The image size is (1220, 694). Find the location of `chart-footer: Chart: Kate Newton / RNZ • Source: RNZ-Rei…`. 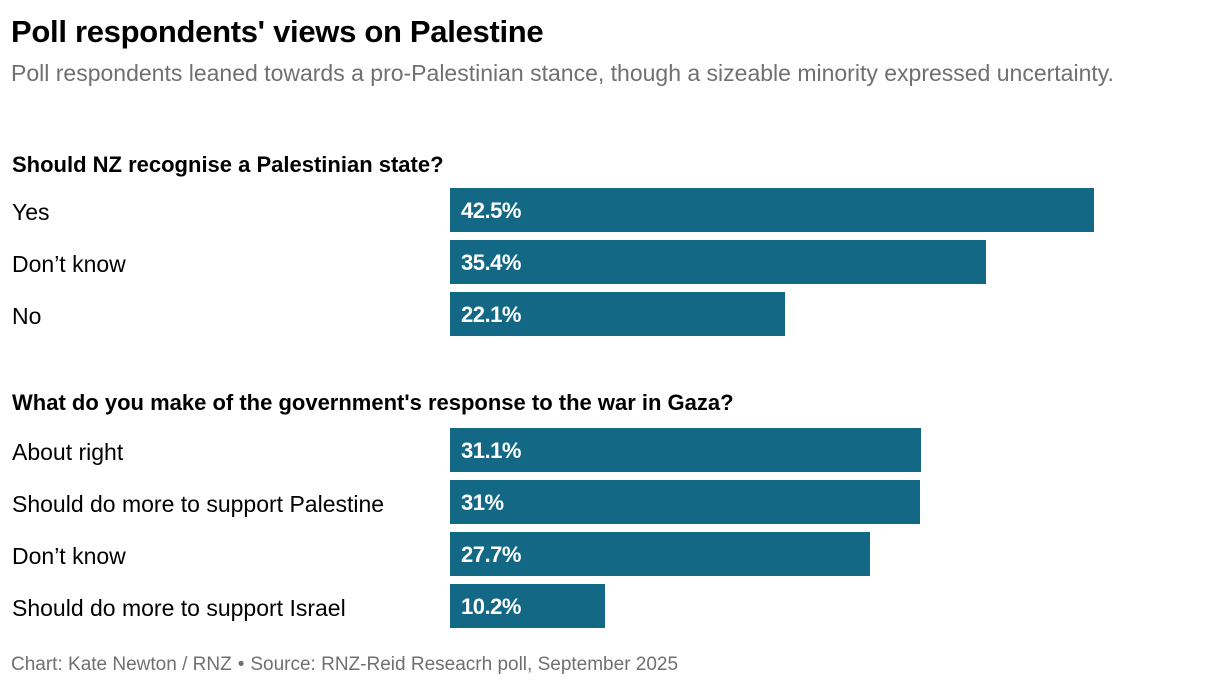

chart-footer: Chart: Kate Newton / RNZ • Source: RNZ-Rei… is located at coordinates (344, 665).